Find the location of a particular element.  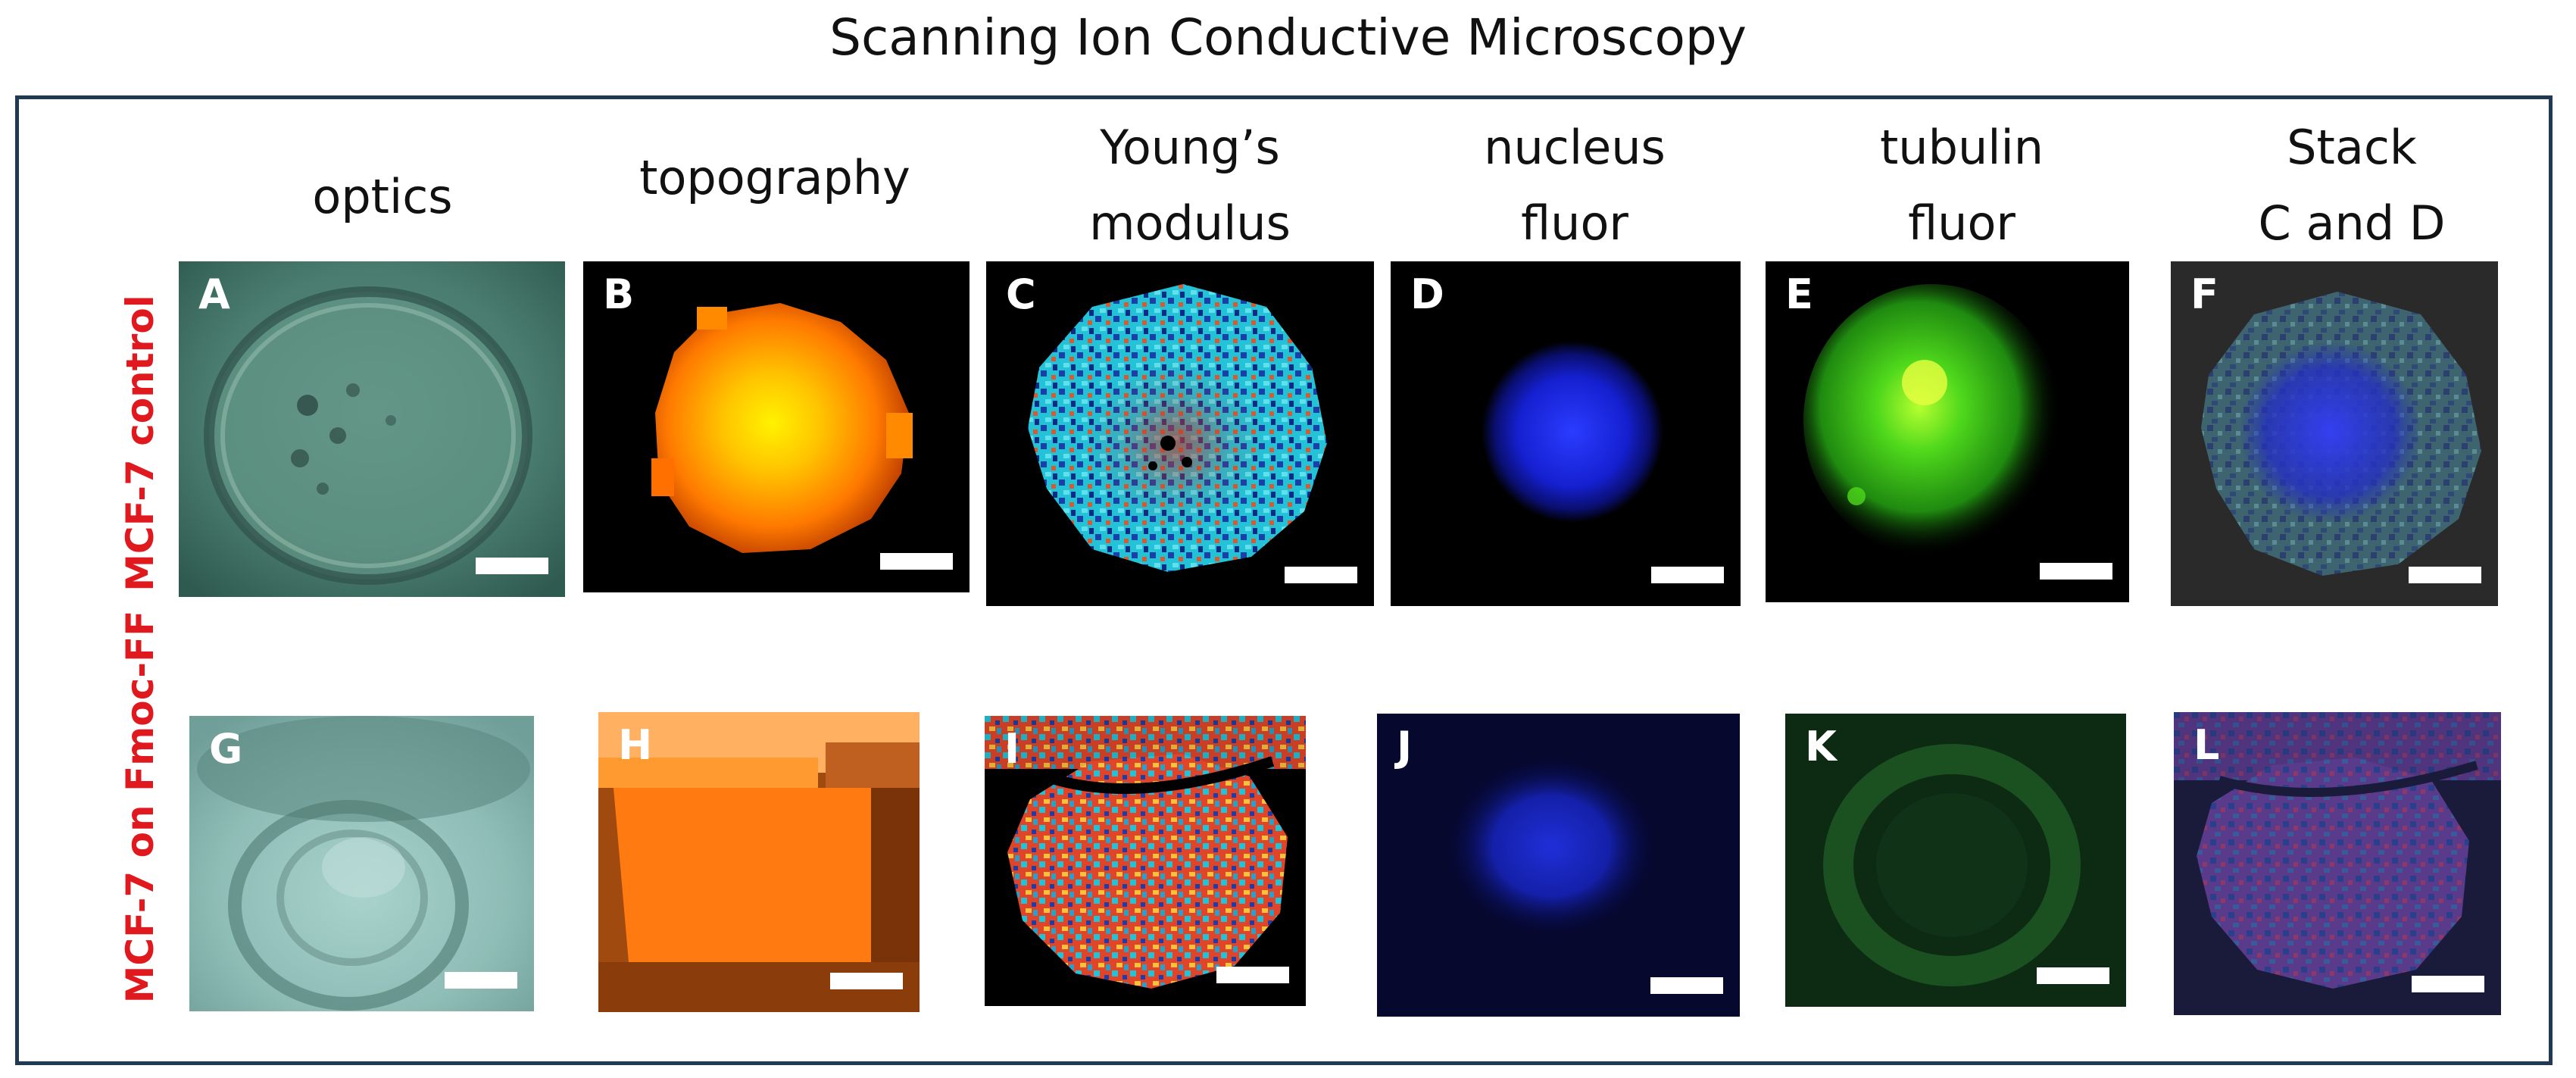

panel-label: A is located at coordinates (214, 294).